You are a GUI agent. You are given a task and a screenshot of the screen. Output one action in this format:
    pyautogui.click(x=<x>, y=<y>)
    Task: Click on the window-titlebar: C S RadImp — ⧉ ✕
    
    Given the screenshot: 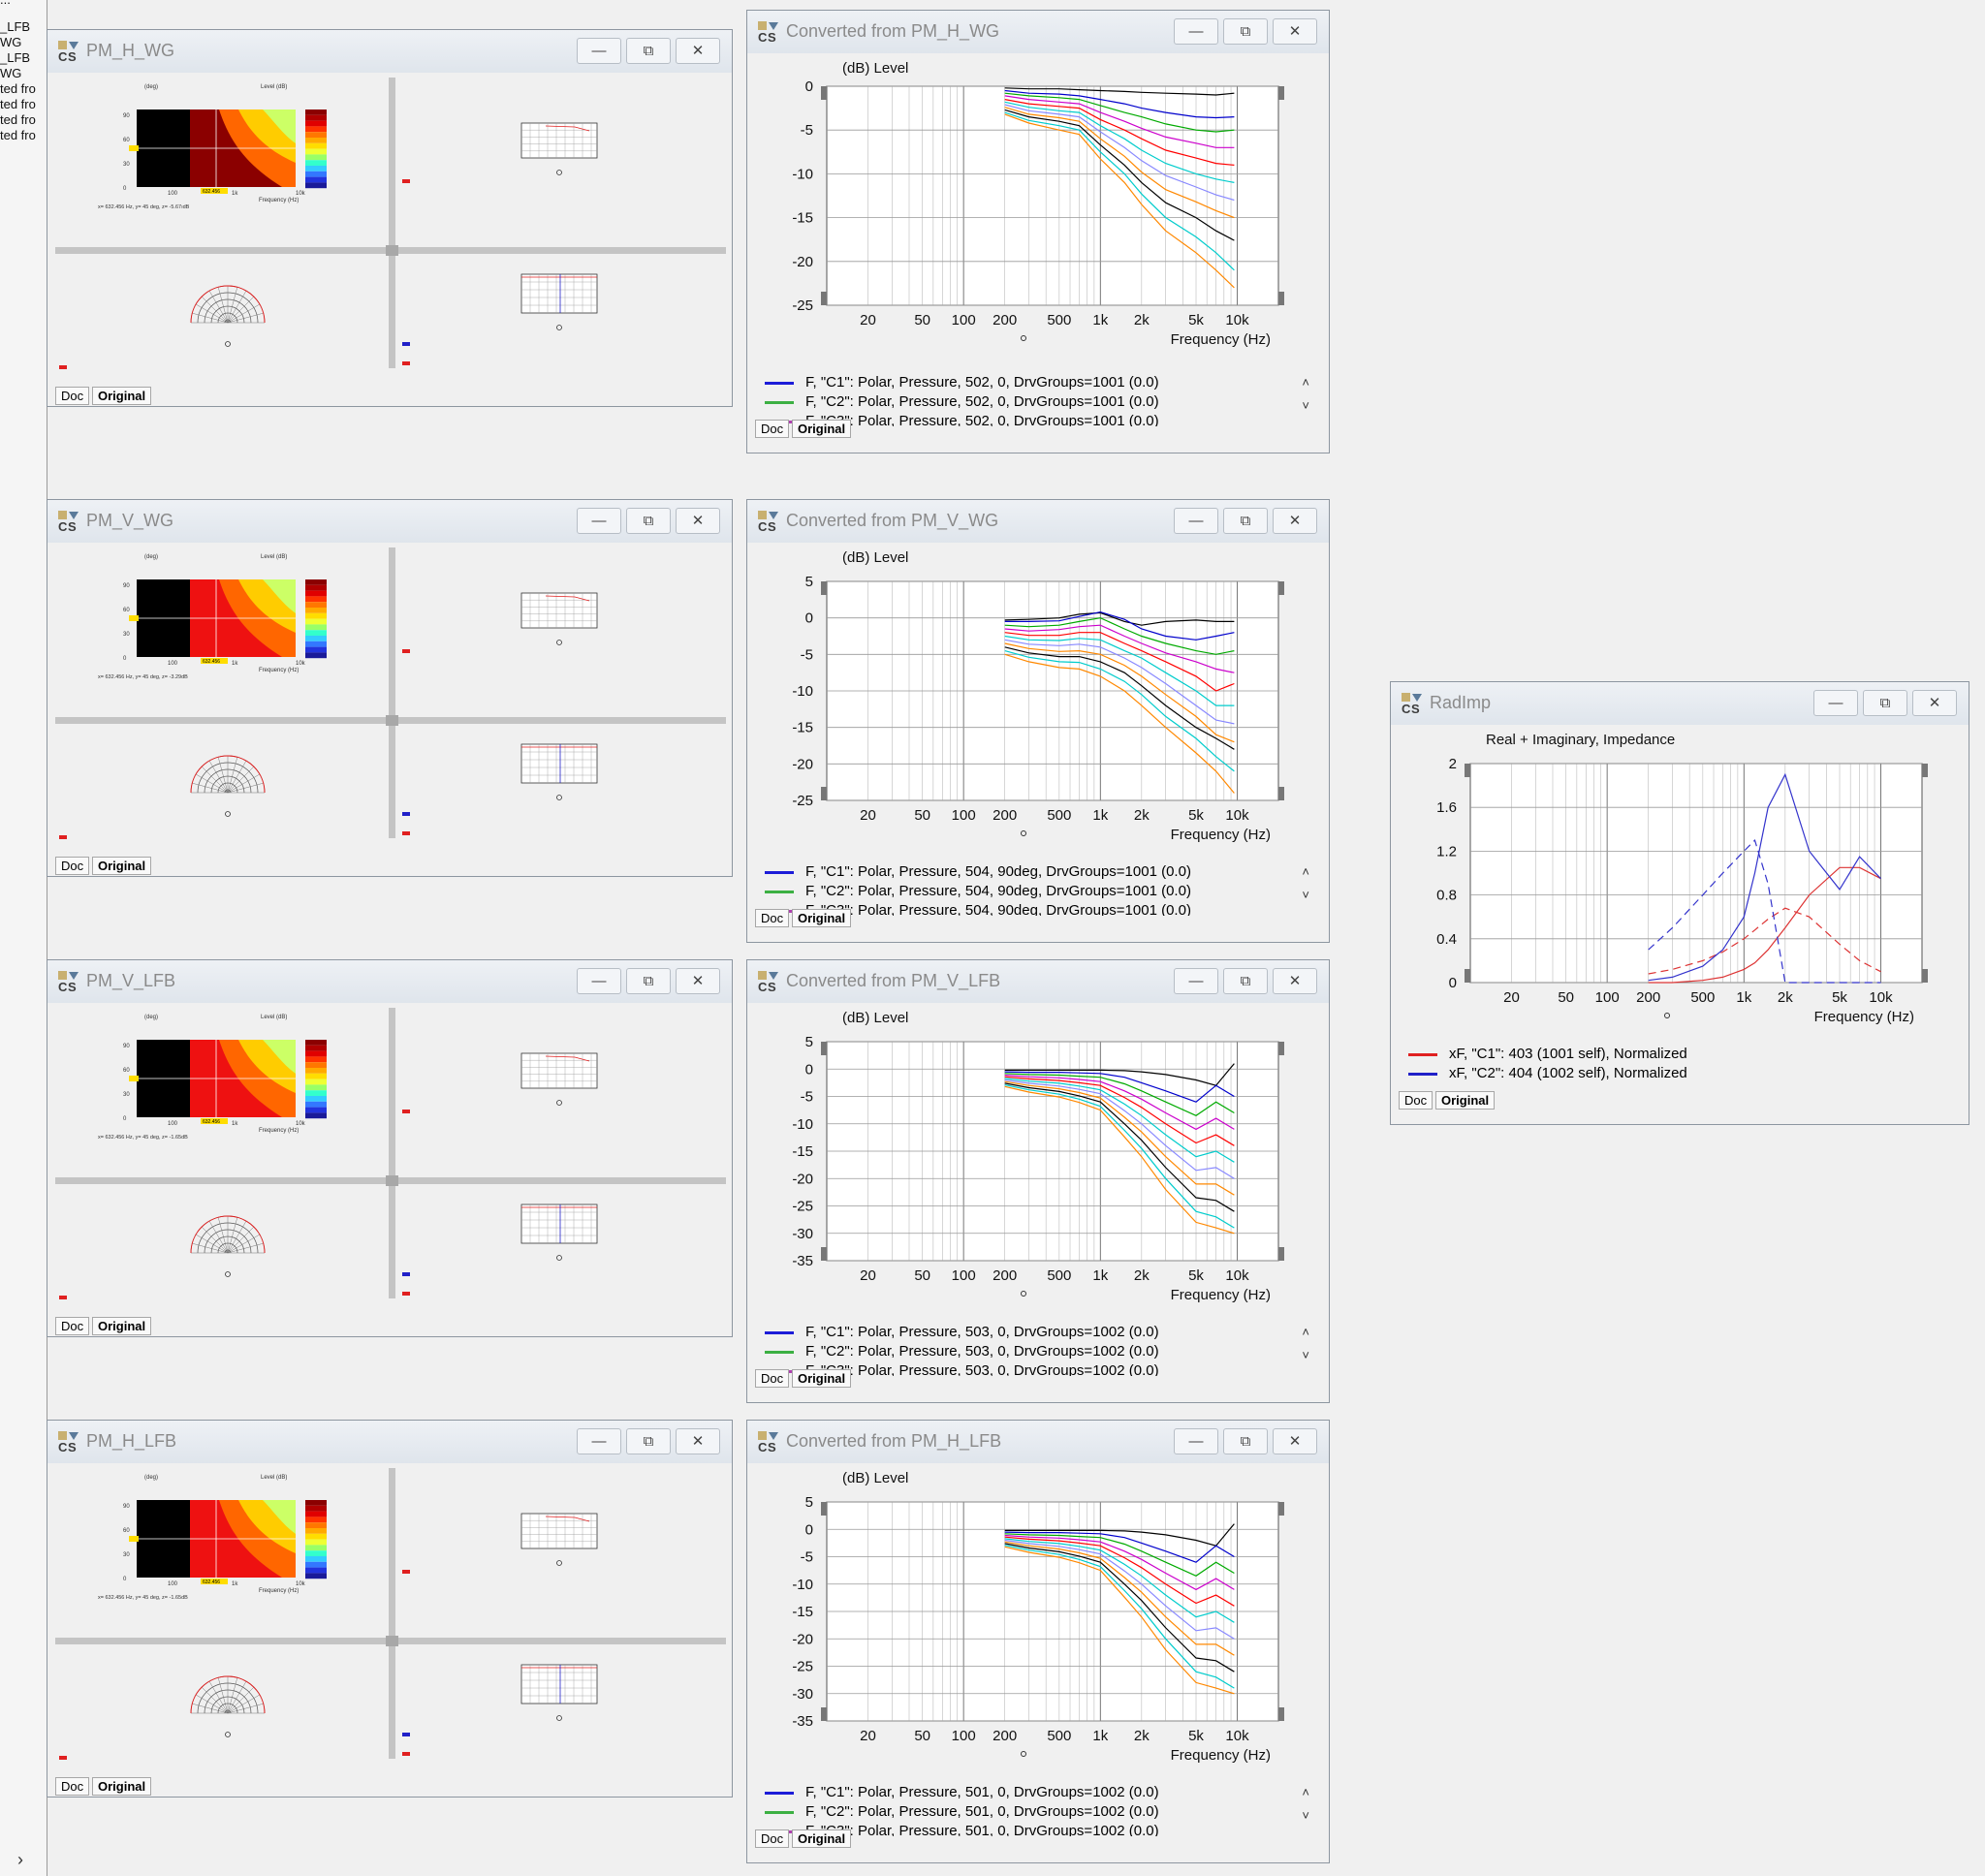 What is the action you would take?
    pyautogui.click(x=1680, y=703)
    